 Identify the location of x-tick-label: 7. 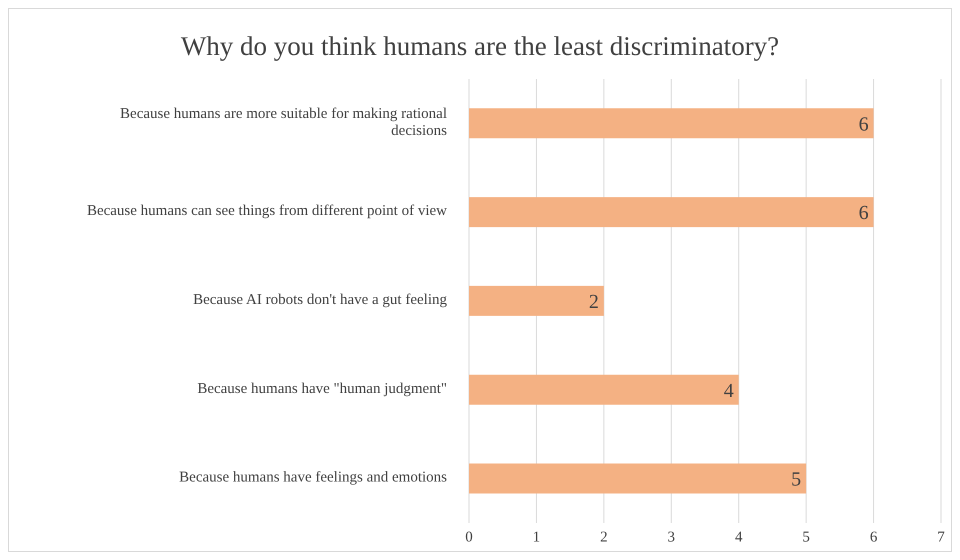
(941, 538).